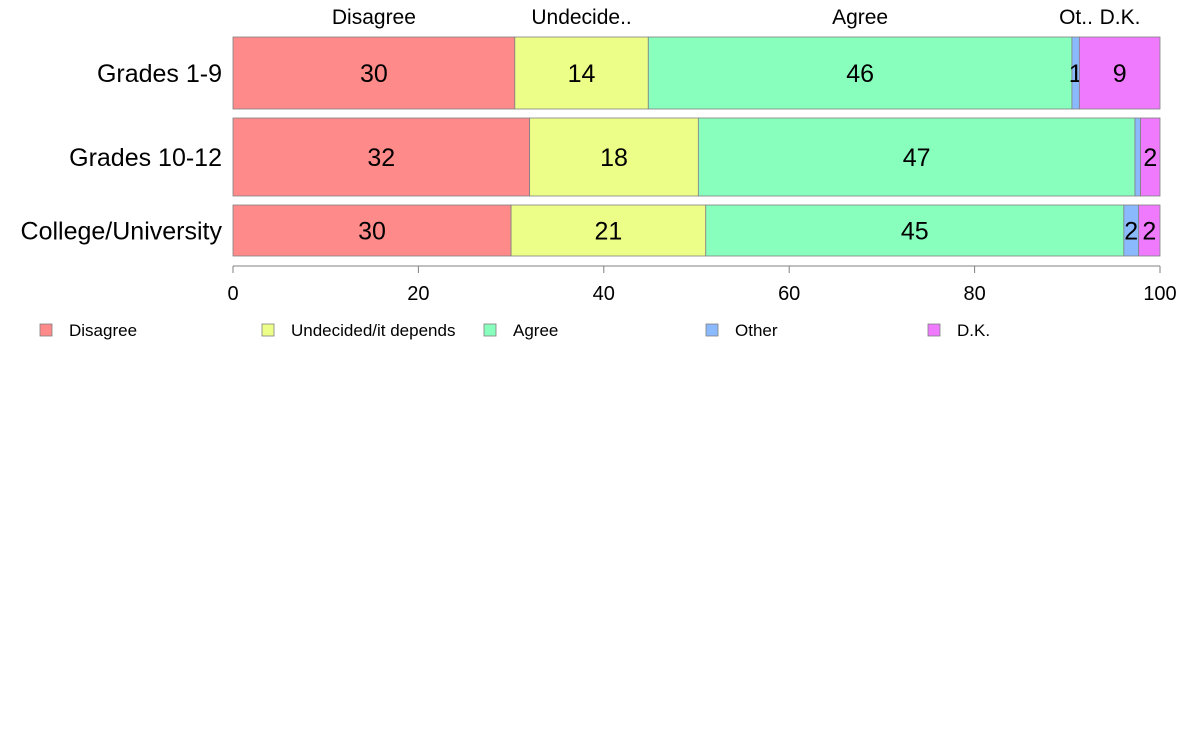 The width and height of the screenshot is (1188, 736). I want to click on legend-label: Agree, so click(535, 330).